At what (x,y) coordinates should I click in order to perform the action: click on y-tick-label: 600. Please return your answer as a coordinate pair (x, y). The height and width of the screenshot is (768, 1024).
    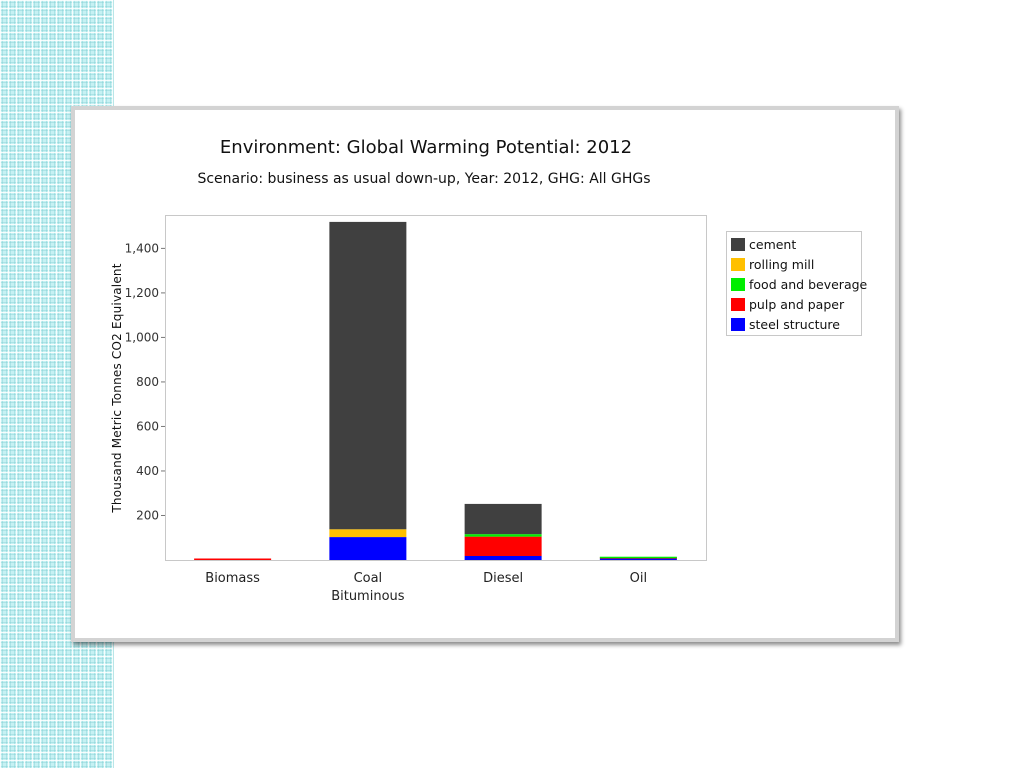
    Looking at the image, I should click on (147, 426).